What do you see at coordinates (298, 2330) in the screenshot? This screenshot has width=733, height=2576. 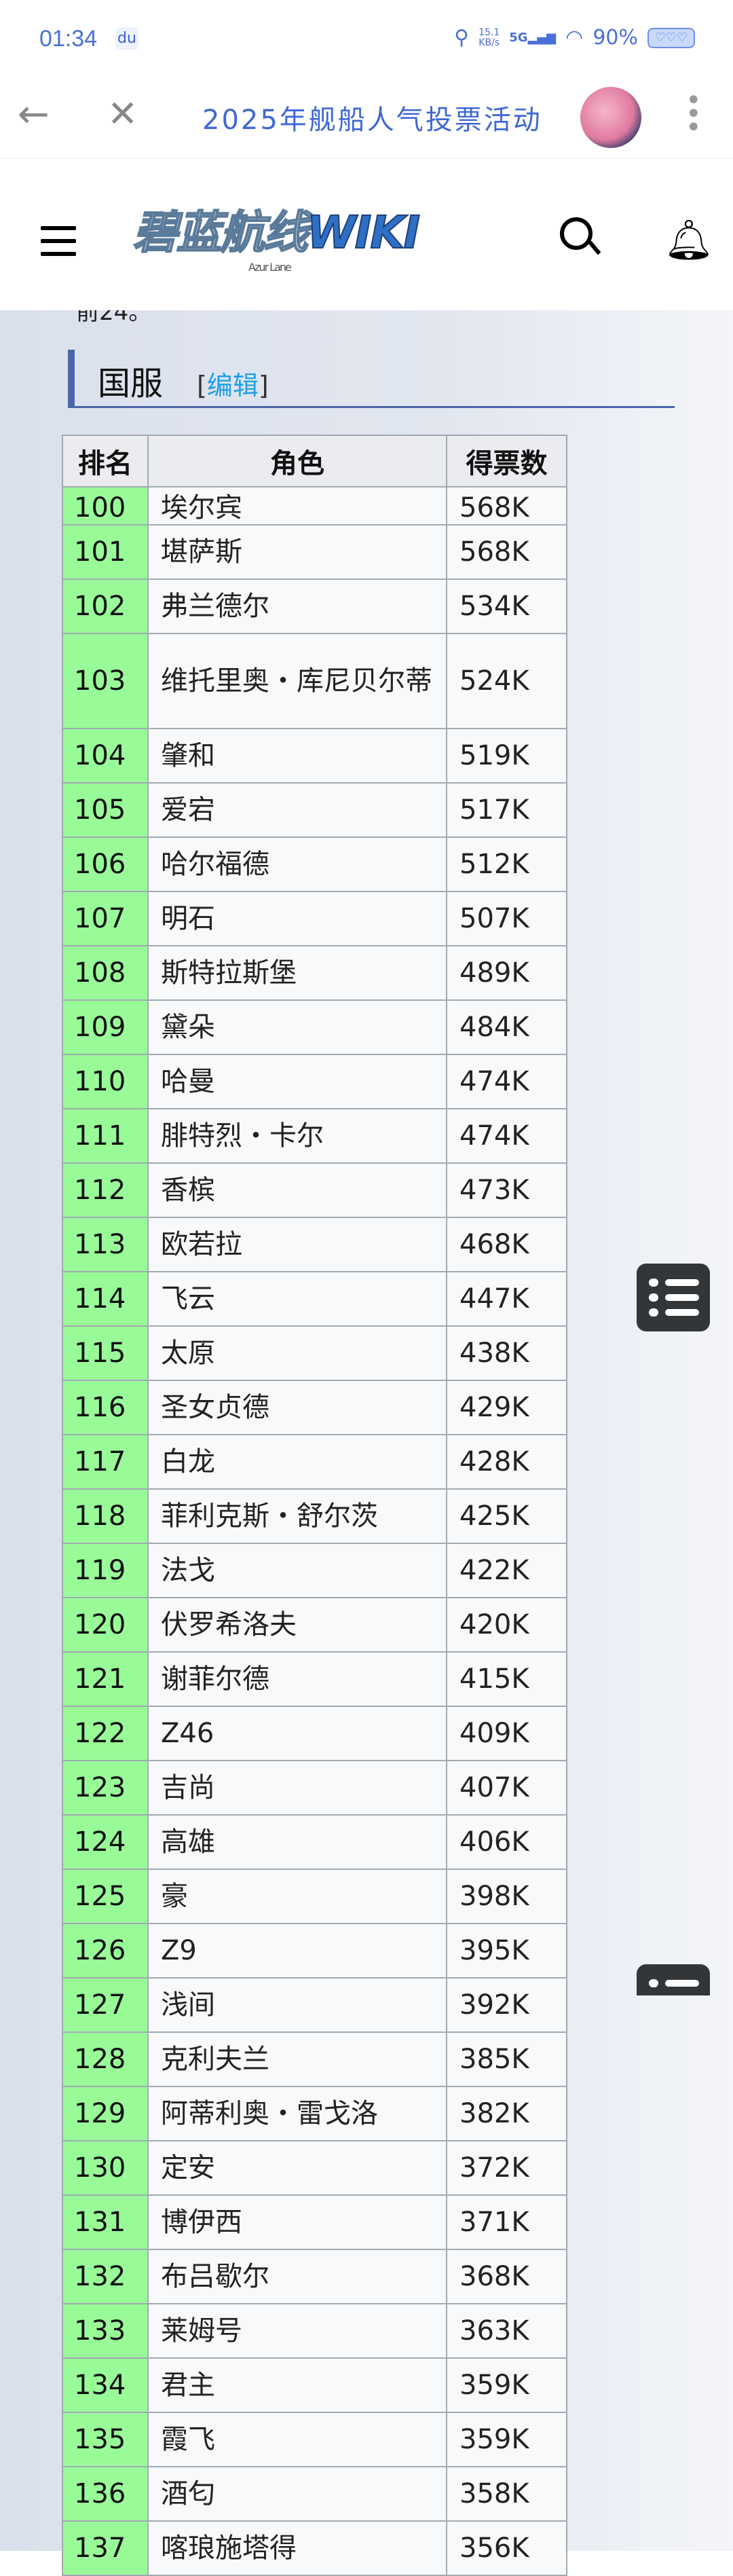 I see `character-cell: 莱姆号` at bounding box center [298, 2330].